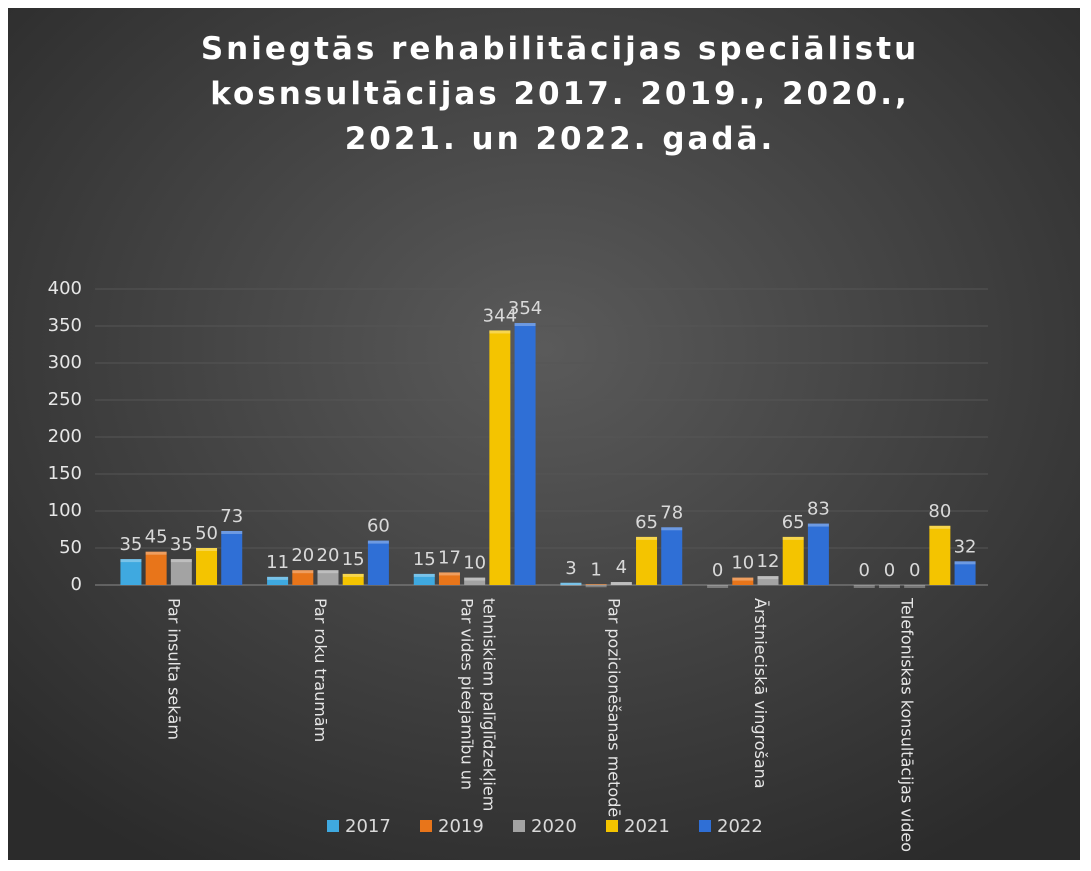  I want to click on data-label: 35, so click(181, 544).